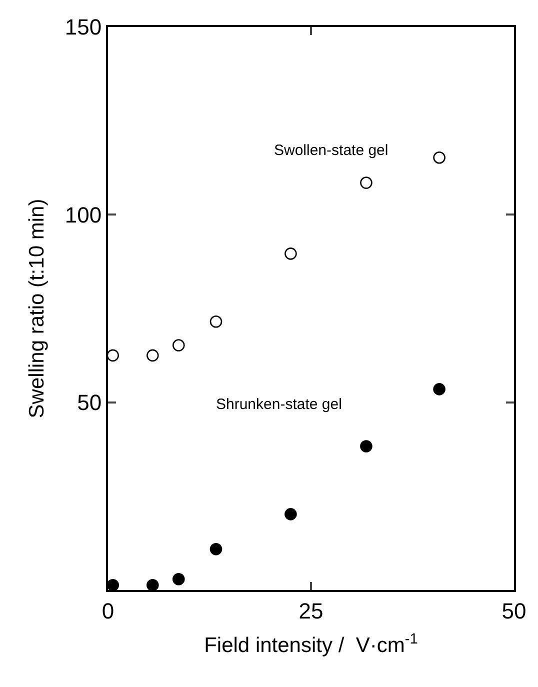  What do you see at coordinates (311, 644) in the screenshot?
I see `x-axis-title: Field intensity / V·cm$^{-1}$` at bounding box center [311, 644].